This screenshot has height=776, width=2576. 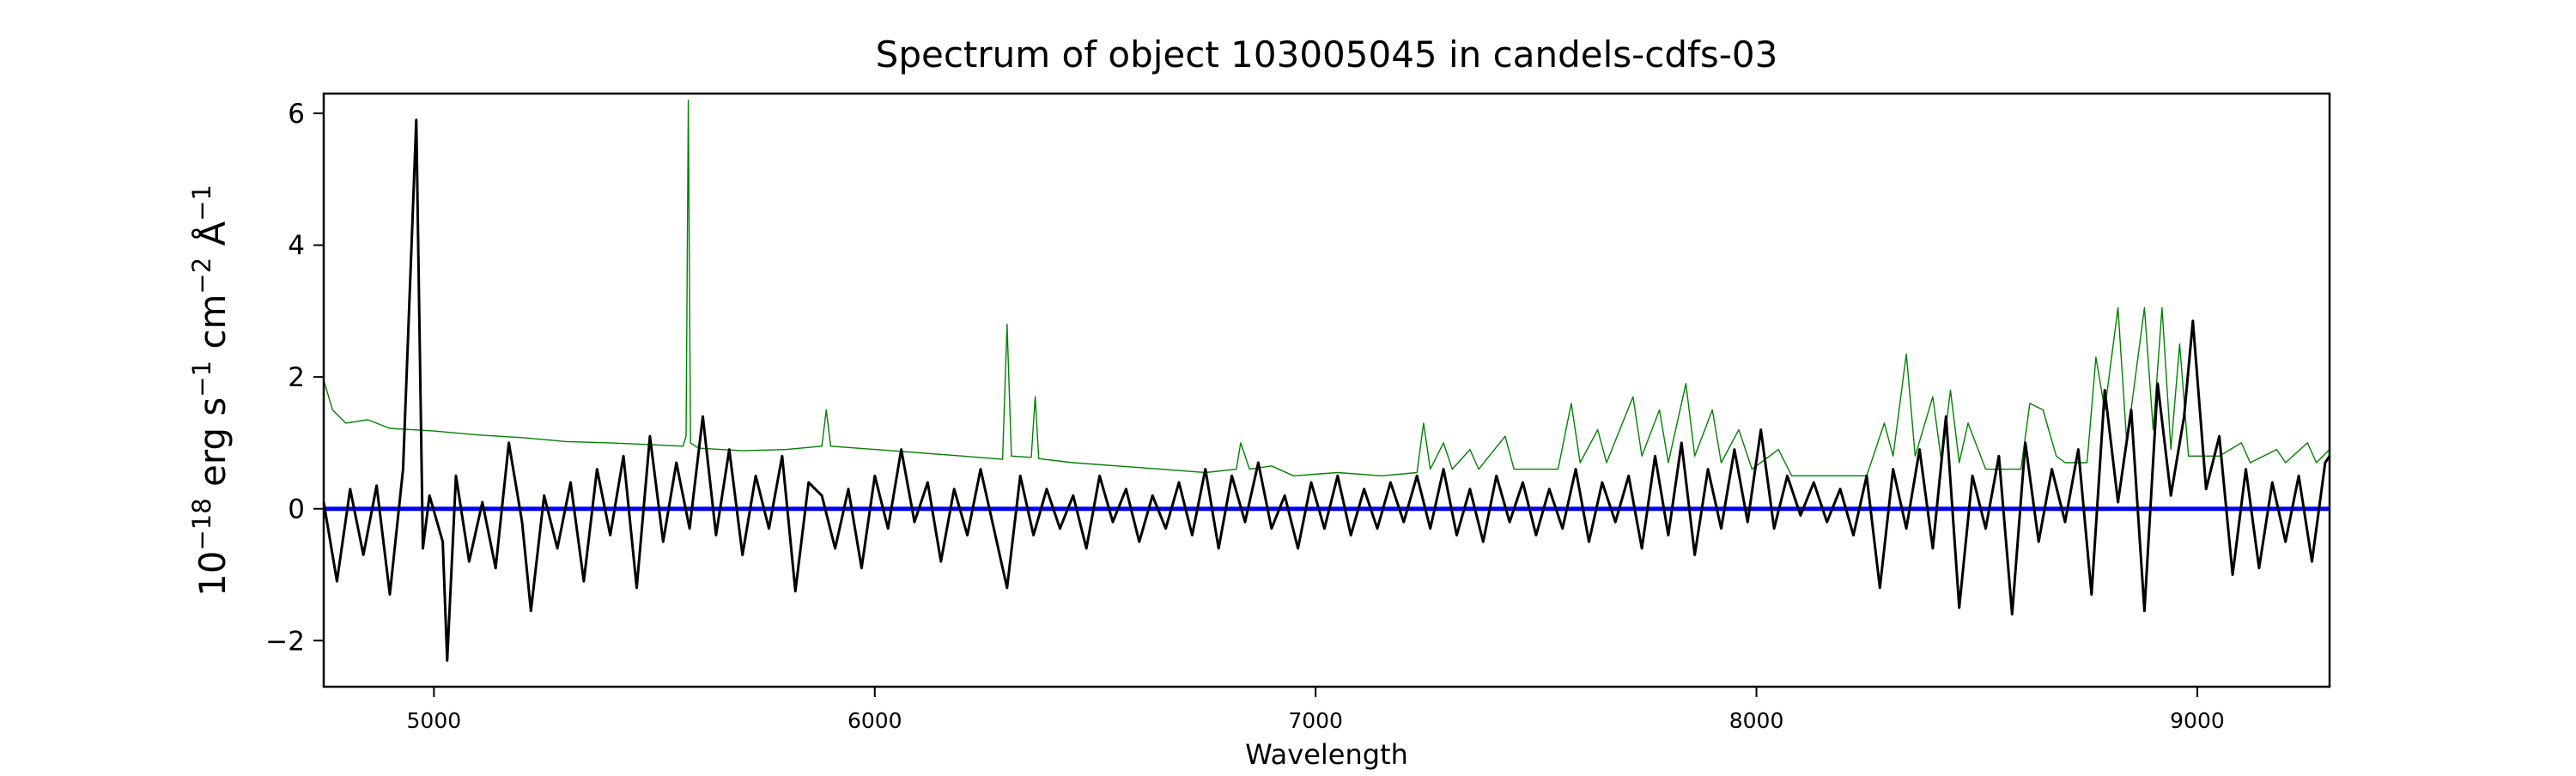 I want to click on x-axis: 5000 6000 7000 8000 9000, so click(x=1316, y=710).